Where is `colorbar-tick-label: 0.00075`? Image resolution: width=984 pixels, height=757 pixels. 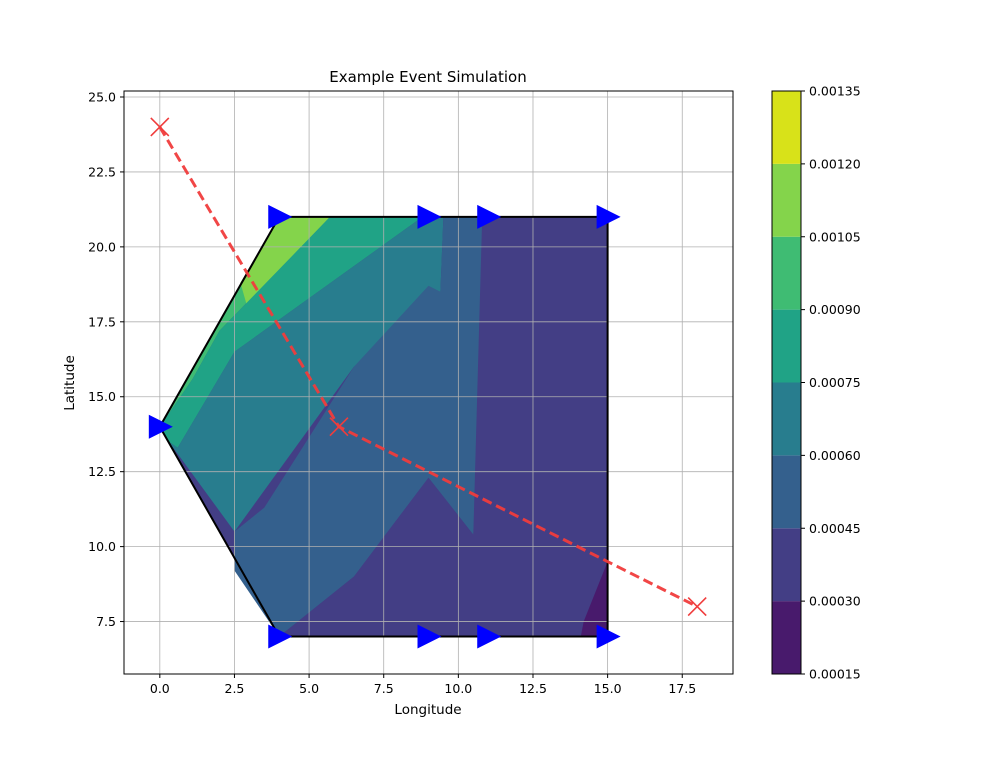
colorbar-tick-label: 0.00075 is located at coordinates (835, 382).